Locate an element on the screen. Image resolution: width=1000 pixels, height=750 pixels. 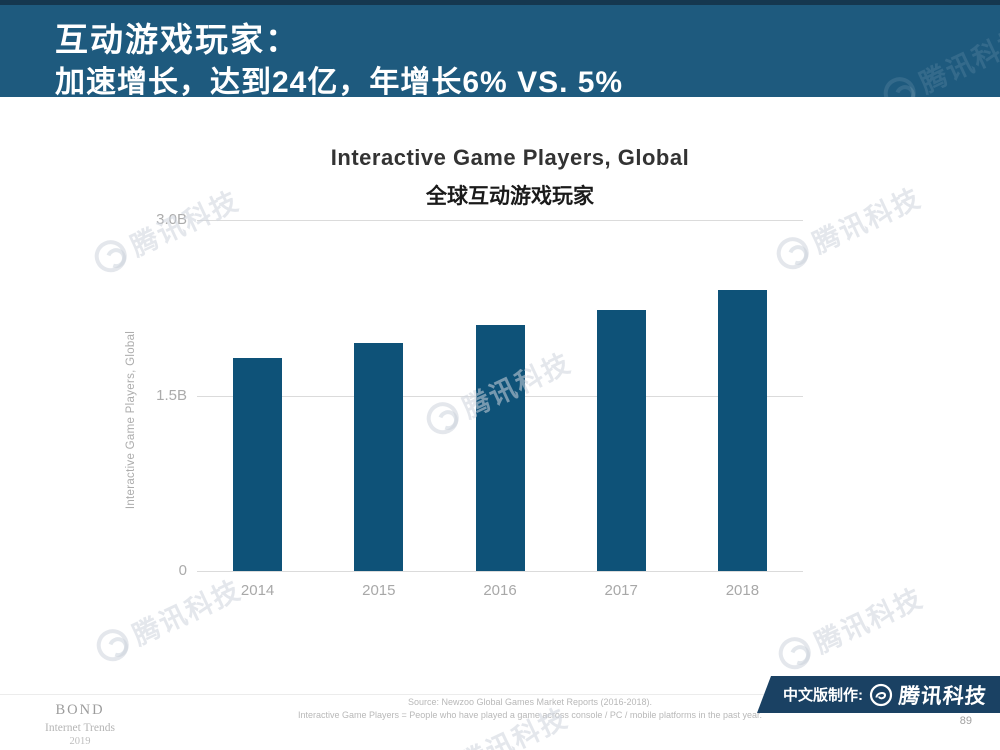
tencent-tech-badge: 中文版制作: 腾讯科技 is located at coordinates (878, 694).